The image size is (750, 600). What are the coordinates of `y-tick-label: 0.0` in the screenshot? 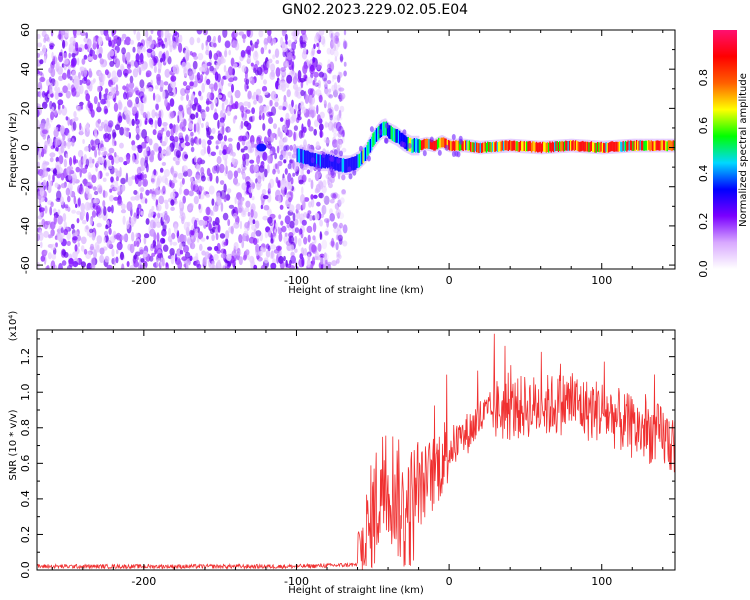 It's located at (25, 570).